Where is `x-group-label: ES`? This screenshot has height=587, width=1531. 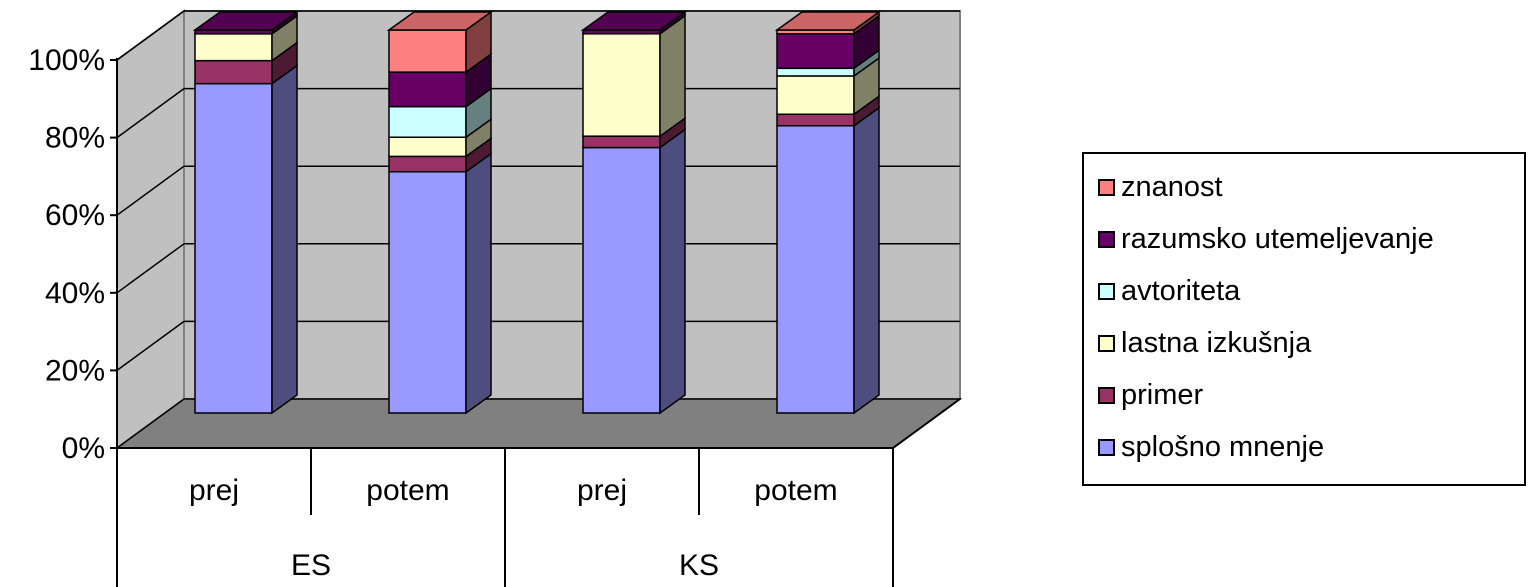
x-group-label: ES is located at coordinates (311, 565).